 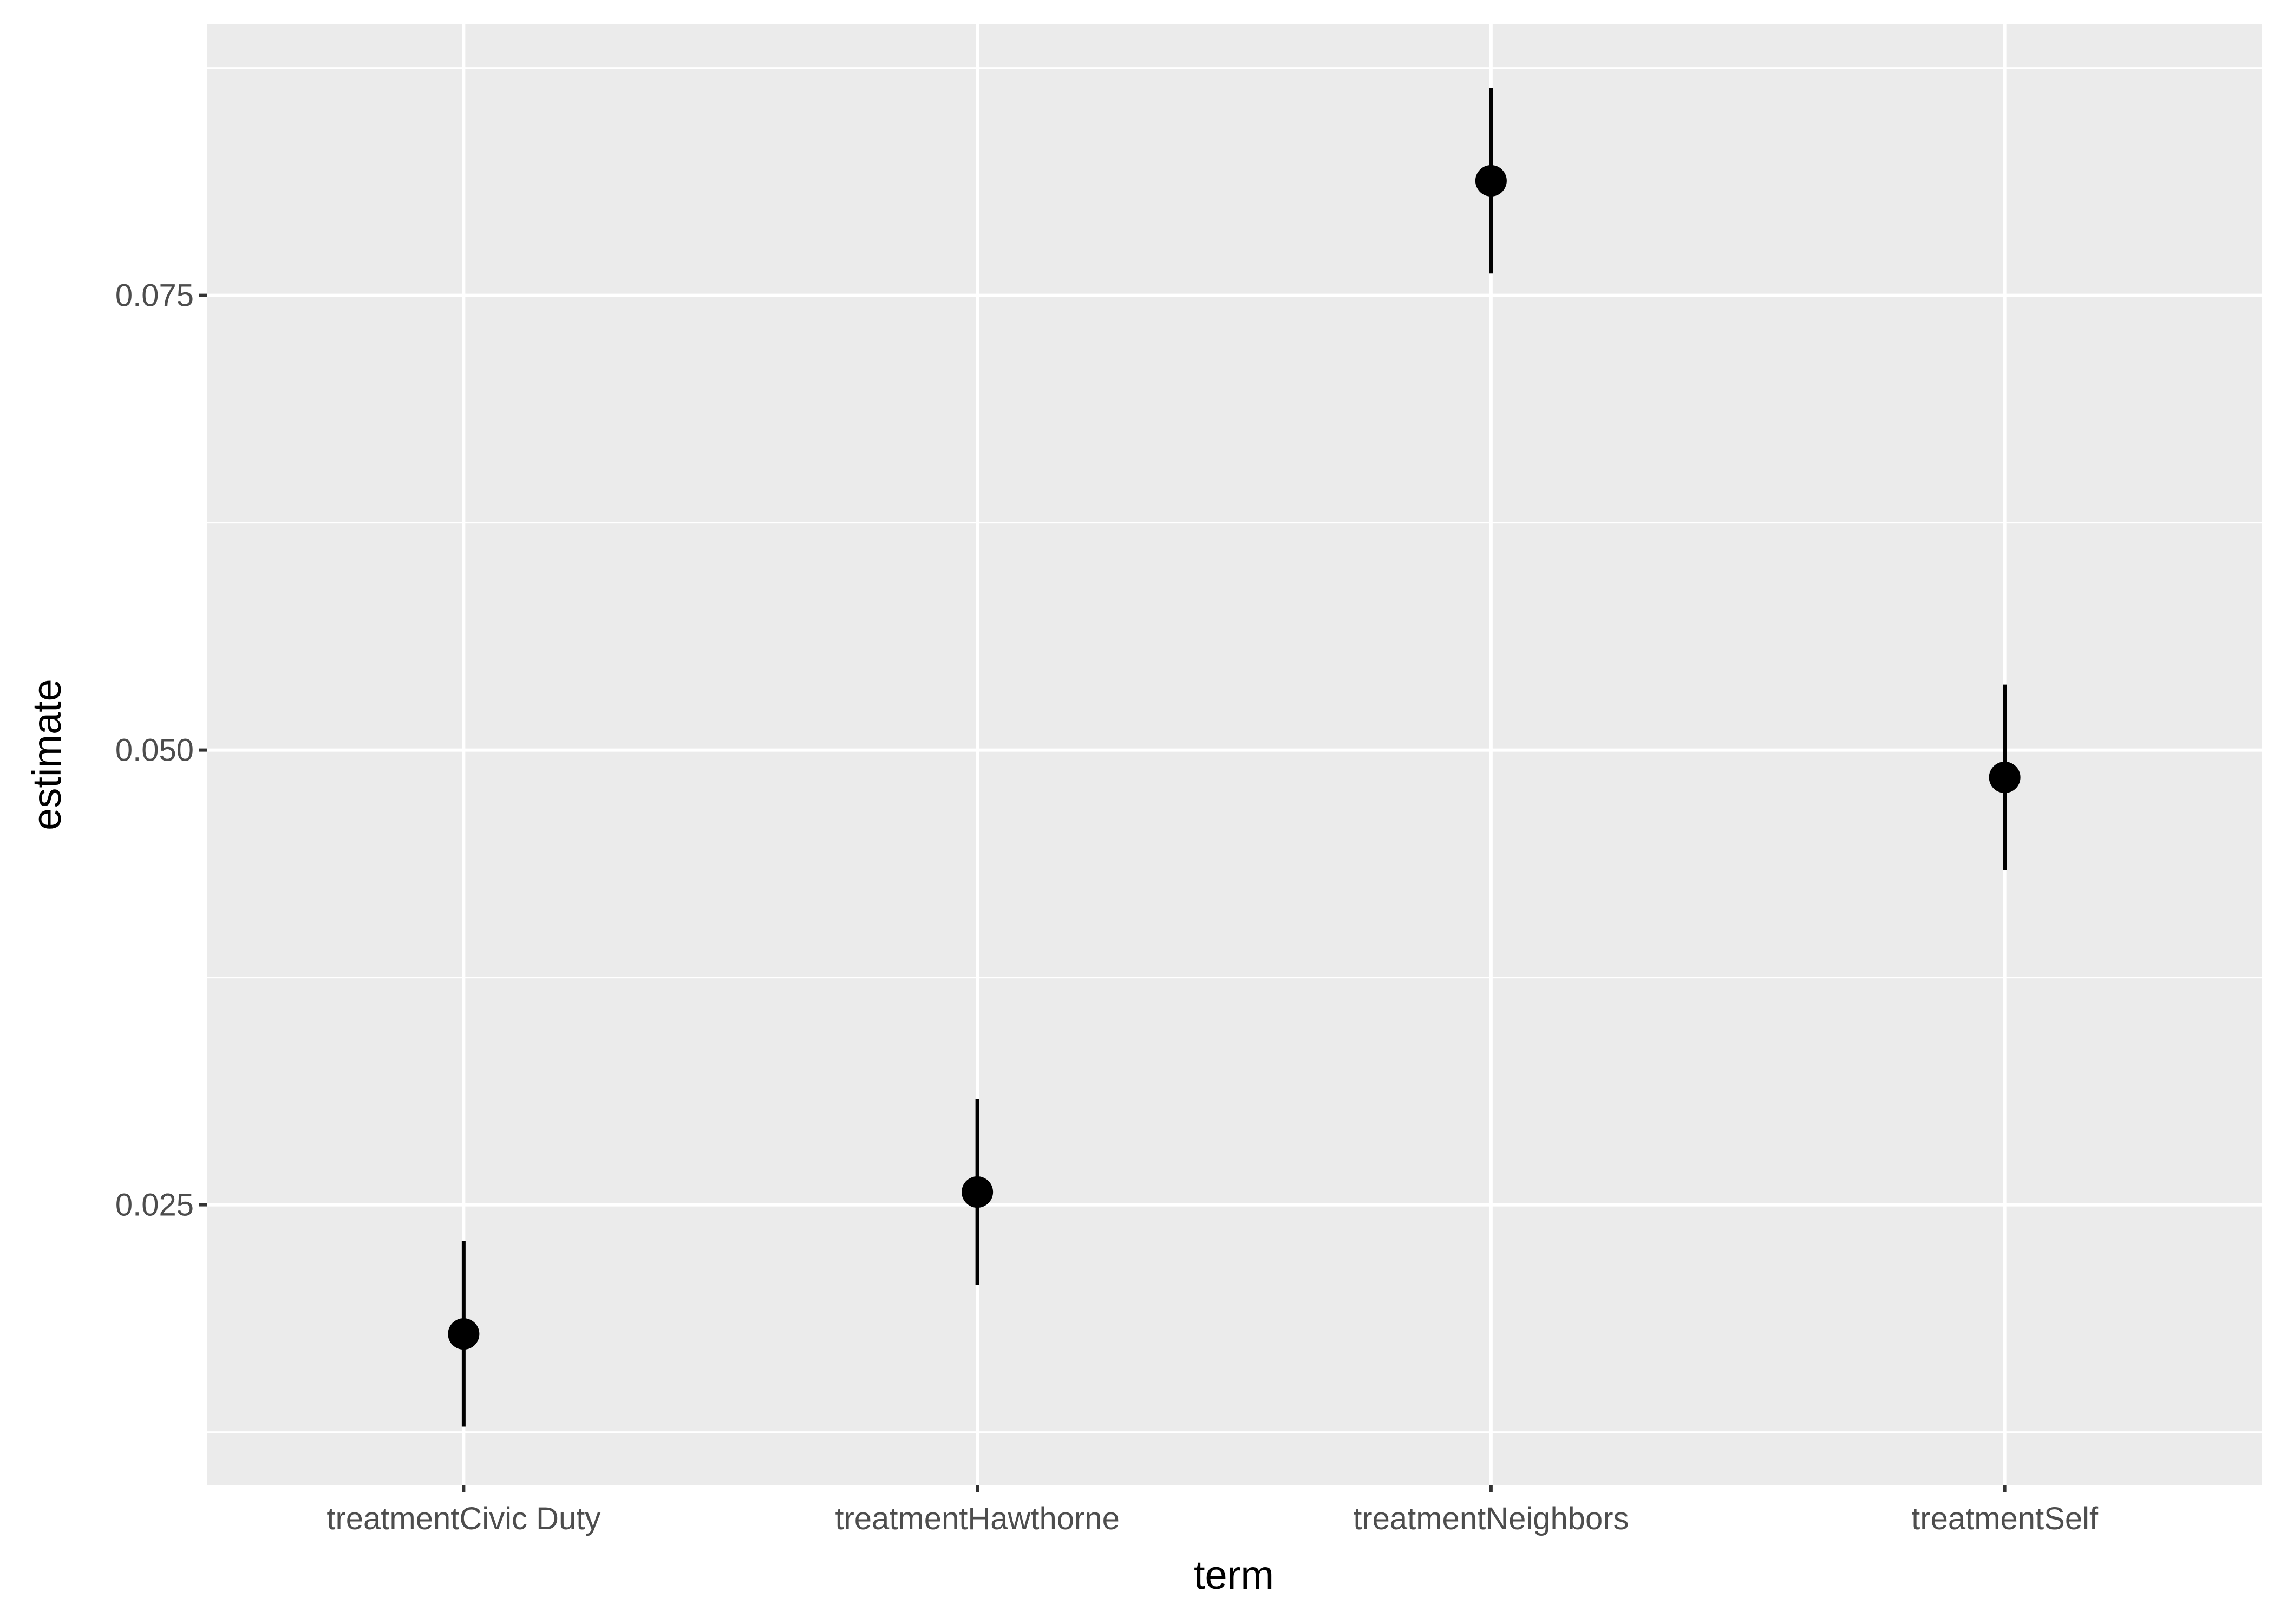 What do you see at coordinates (1491, 1519) in the screenshot?
I see `x-tick-label-2: treatmentNeighbors` at bounding box center [1491, 1519].